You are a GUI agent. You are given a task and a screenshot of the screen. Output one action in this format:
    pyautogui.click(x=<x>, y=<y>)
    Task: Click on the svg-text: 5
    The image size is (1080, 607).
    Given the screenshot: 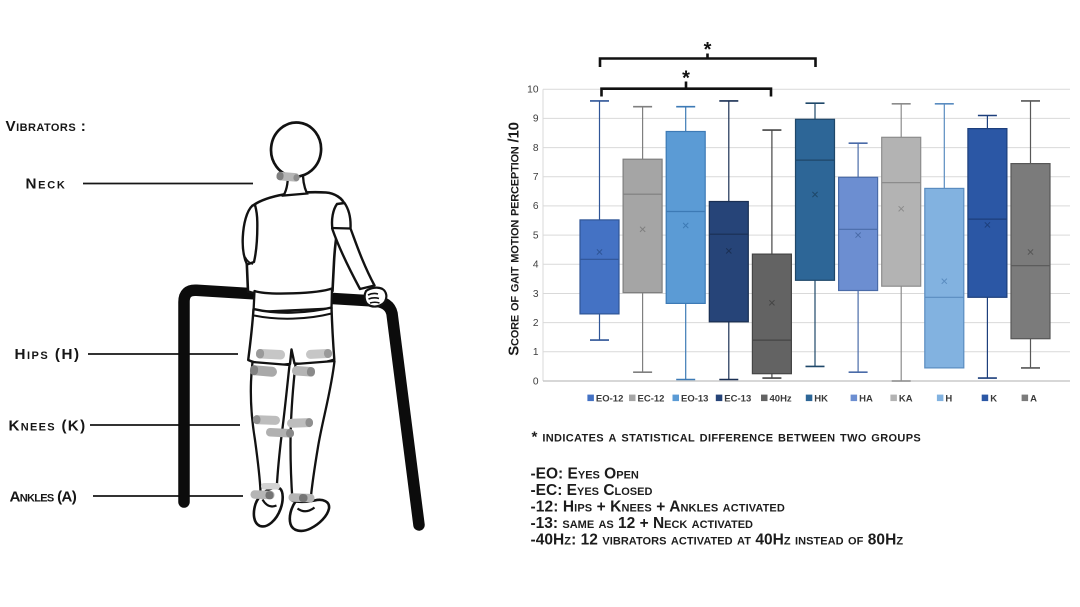 What is the action you would take?
    pyautogui.click(x=536, y=235)
    